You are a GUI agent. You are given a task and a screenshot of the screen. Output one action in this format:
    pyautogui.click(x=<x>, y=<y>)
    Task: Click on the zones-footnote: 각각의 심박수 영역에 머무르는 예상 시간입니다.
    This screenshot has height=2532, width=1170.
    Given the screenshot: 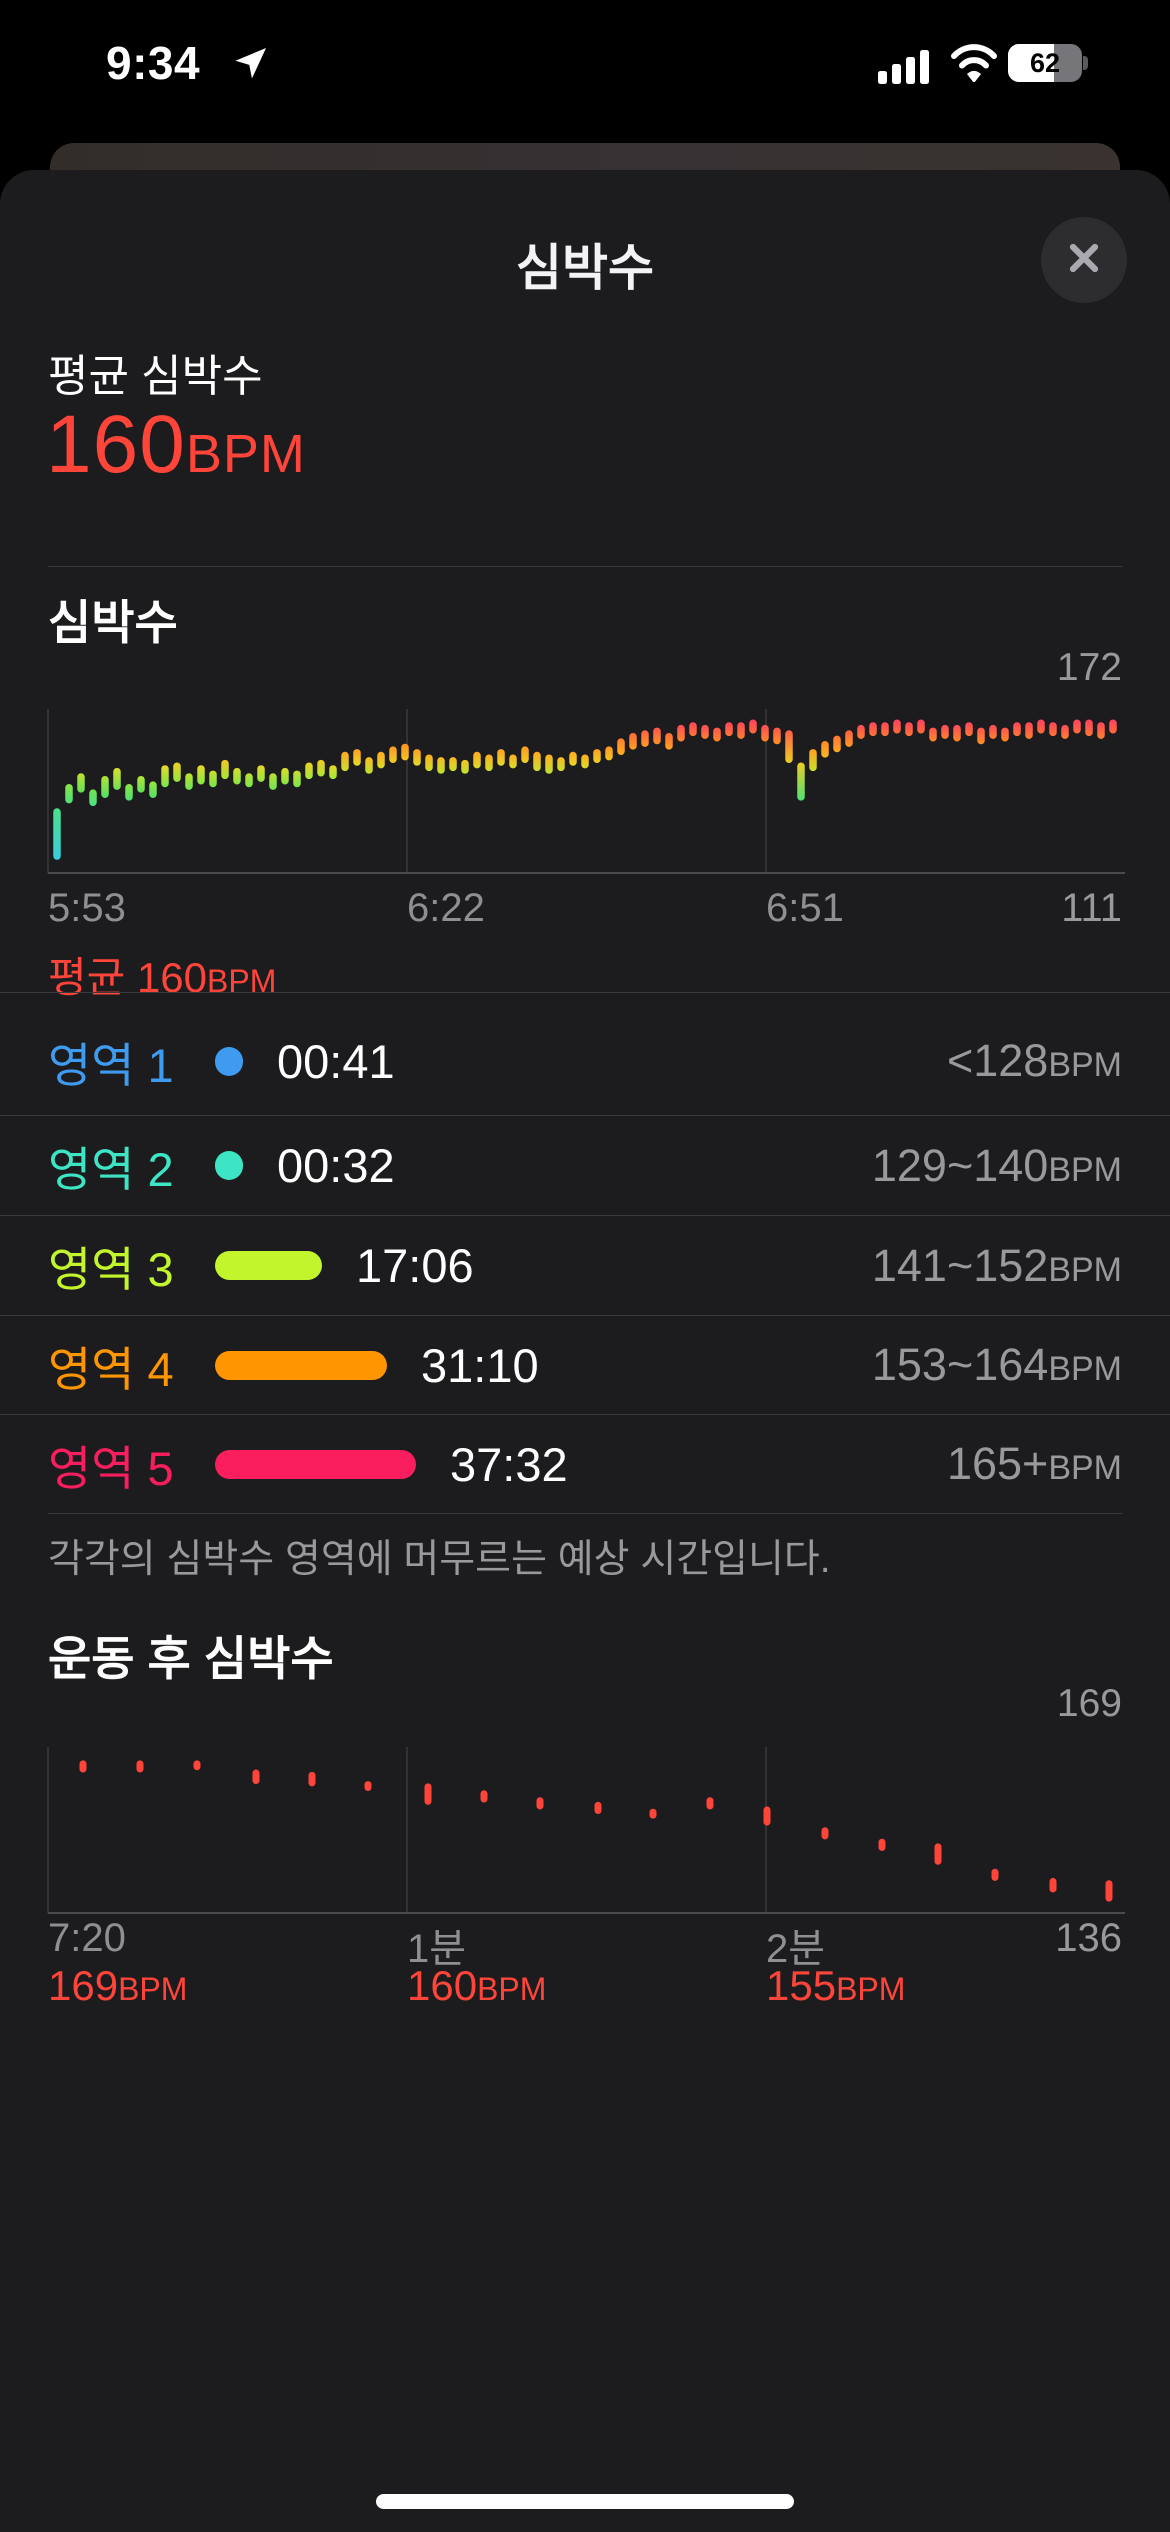 What is the action you would take?
    pyautogui.click(x=439, y=1559)
    